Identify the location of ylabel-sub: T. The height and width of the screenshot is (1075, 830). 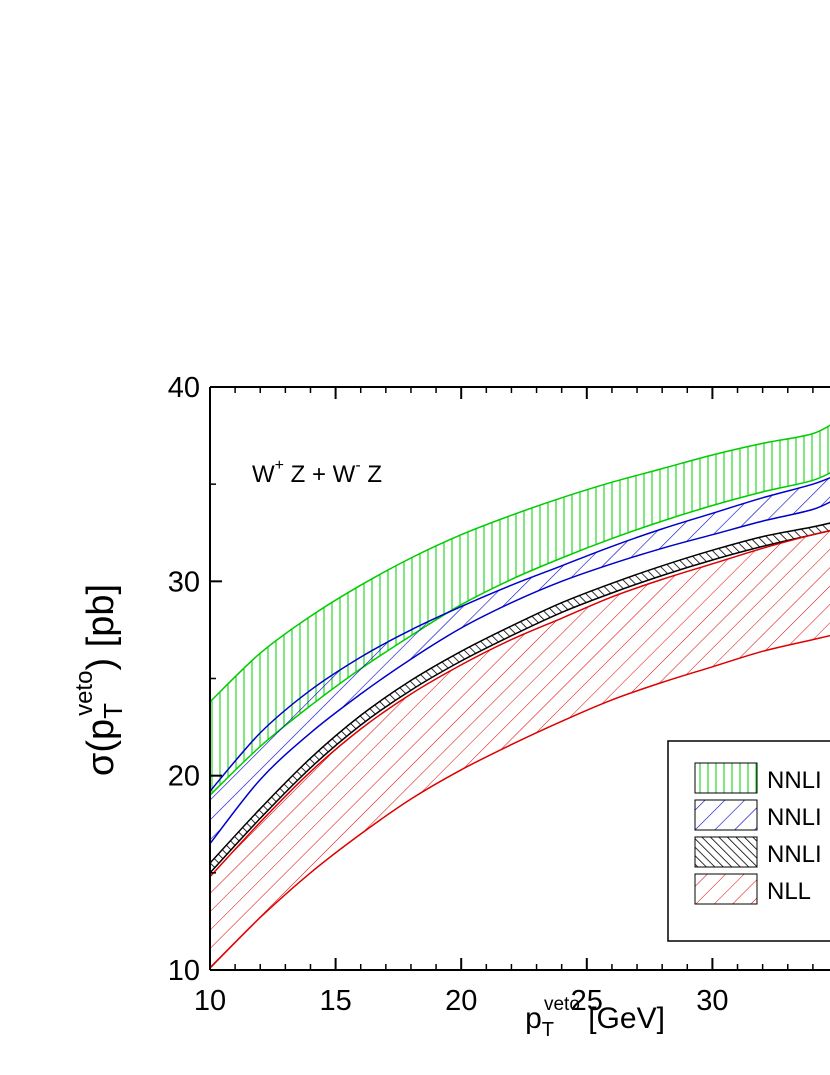
(113, 711).